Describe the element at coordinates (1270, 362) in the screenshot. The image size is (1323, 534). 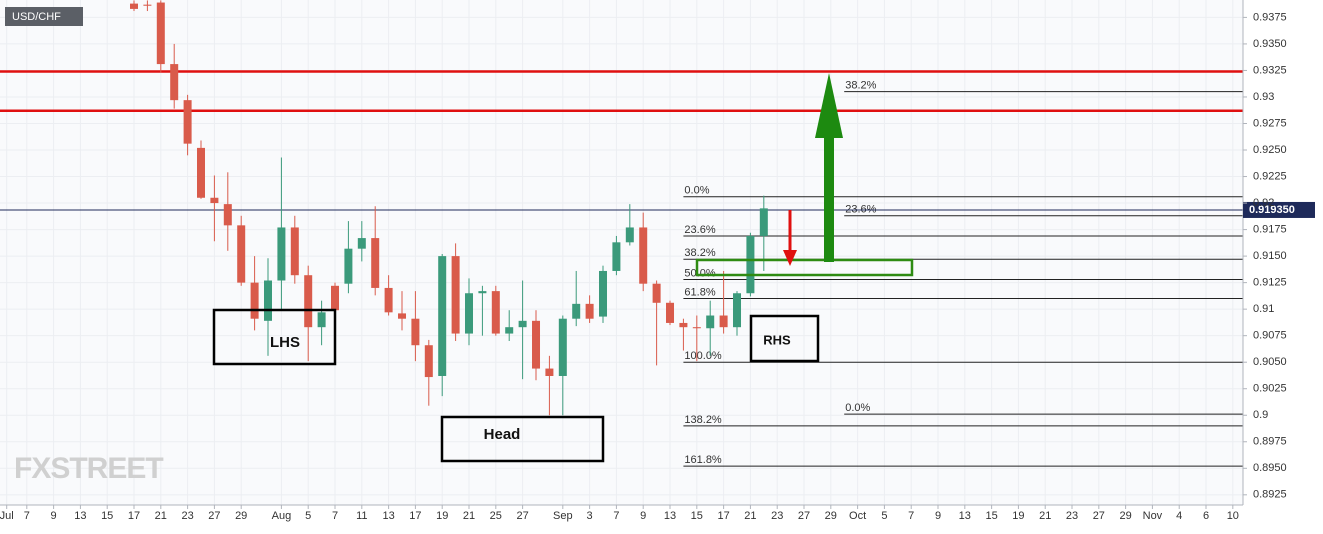
I see `y-tick-label: 0.9050` at that location.